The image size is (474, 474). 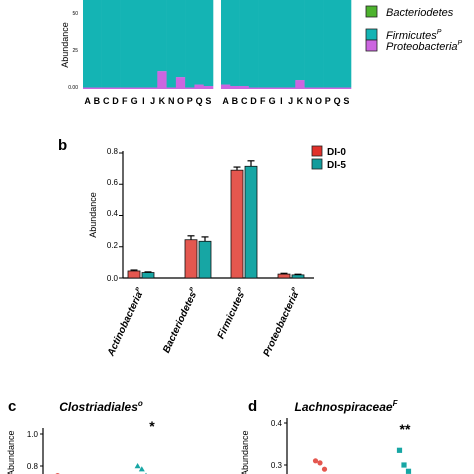 I want to click on panel-b-y-ticks: 0.8 0.6 0.4 0.2 0.0, so click(x=113, y=215).